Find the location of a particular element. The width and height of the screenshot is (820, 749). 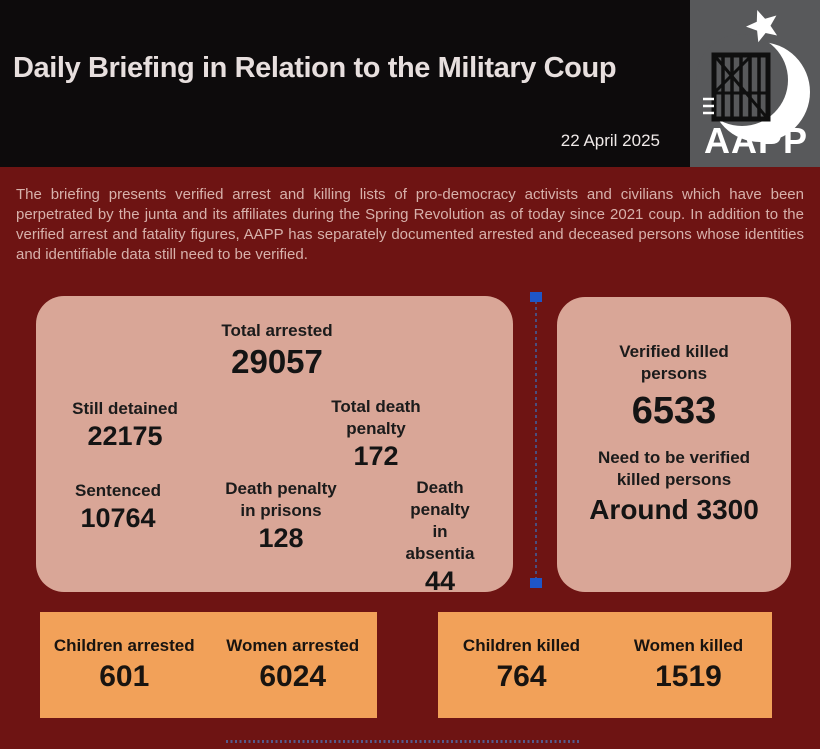

stat-value: 10764 is located at coordinates (118, 518).